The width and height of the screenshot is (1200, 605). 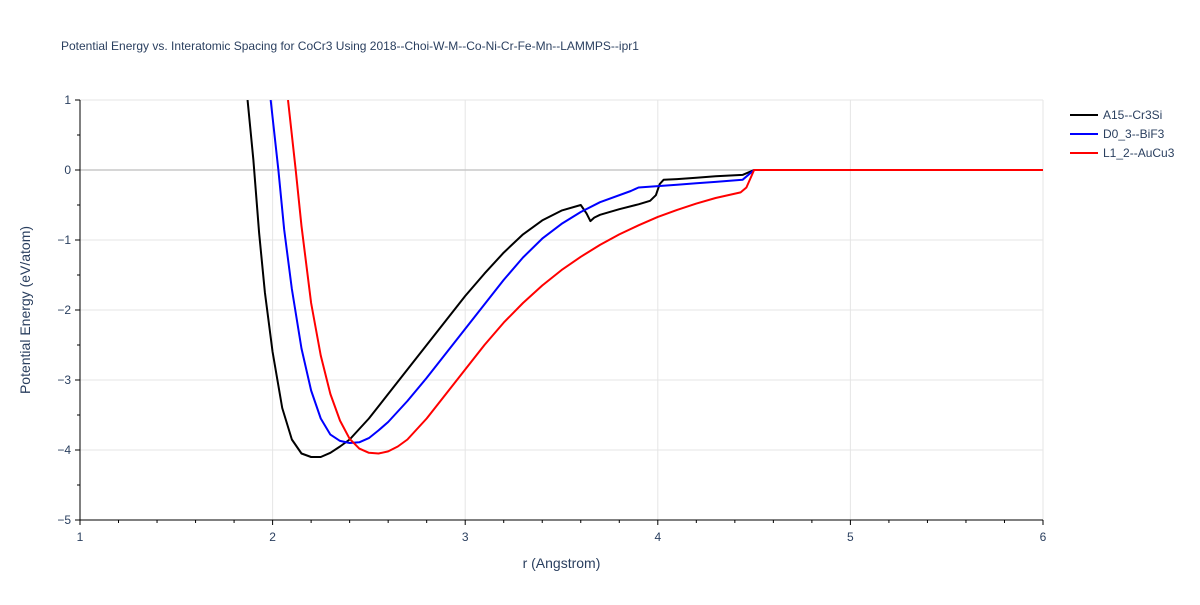 I want to click on x-tick-label-4: 4, so click(x=657, y=537).